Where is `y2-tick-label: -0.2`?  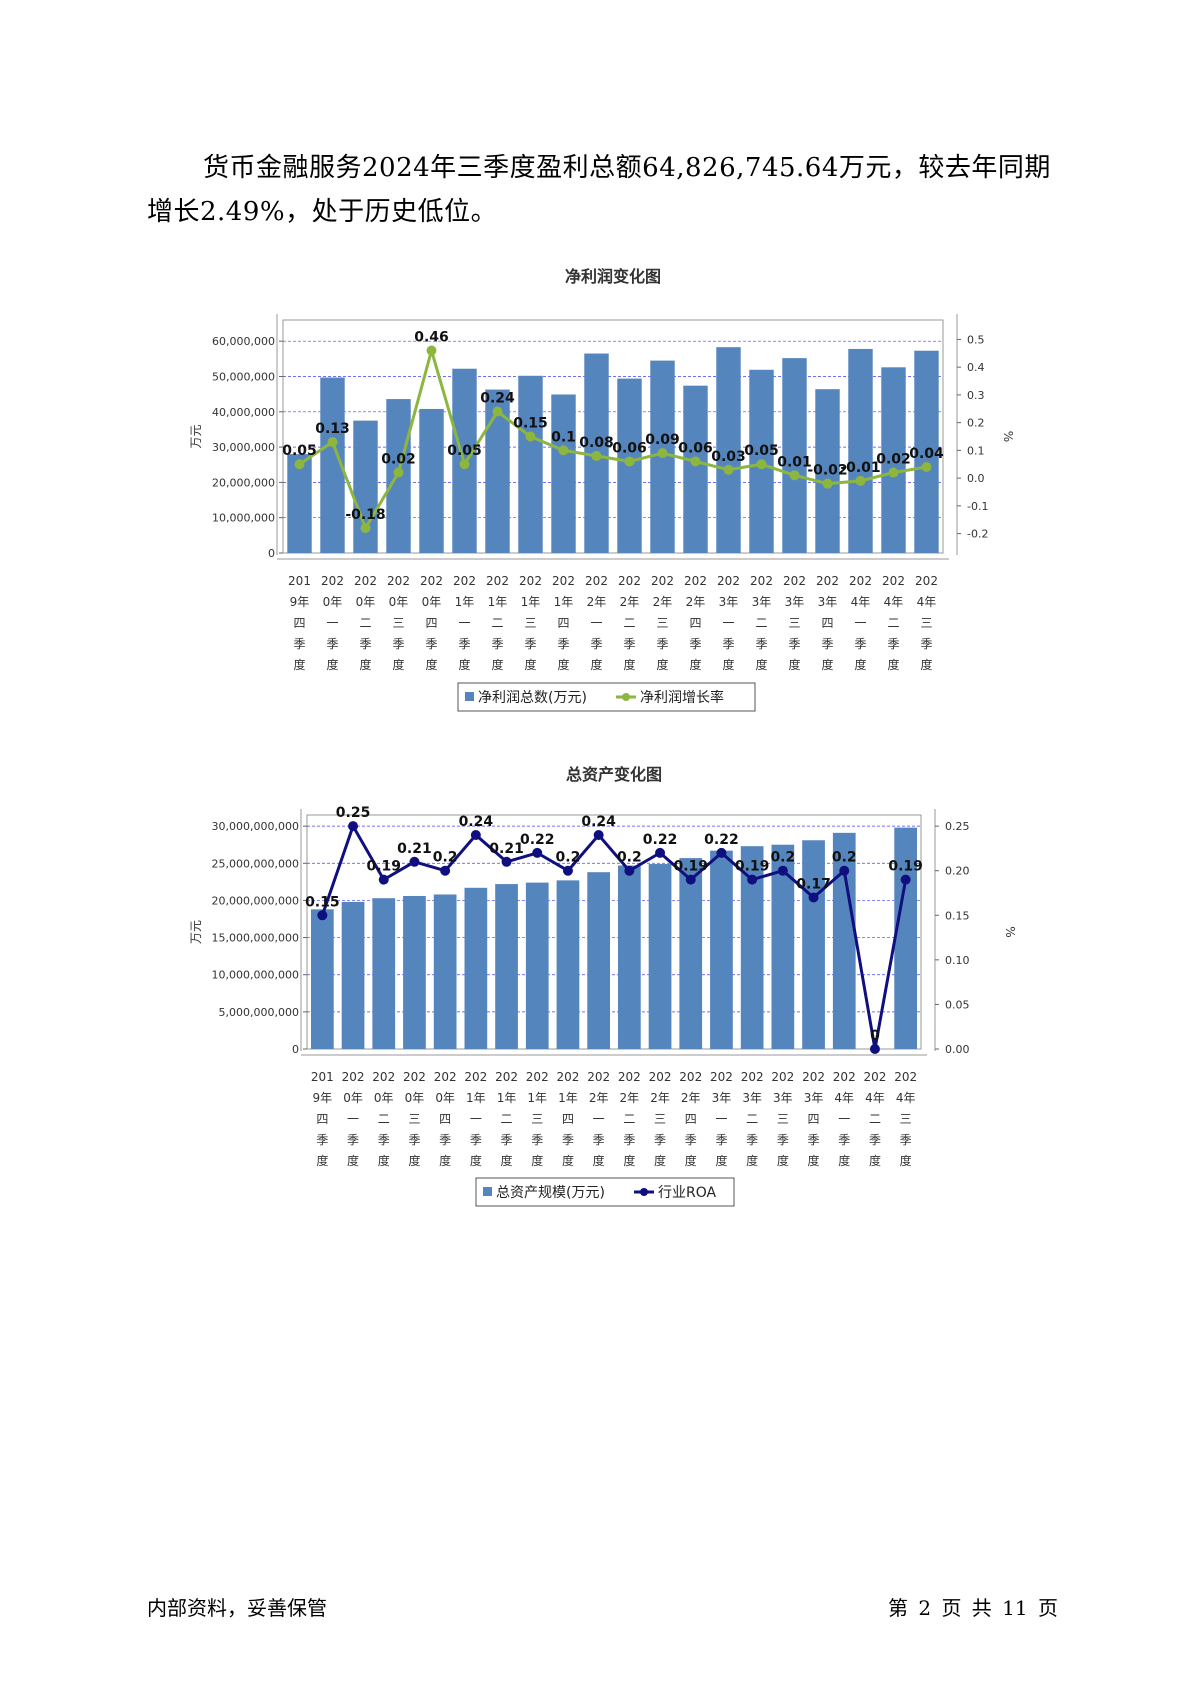
y2-tick-label: -0.2 is located at coordinates (977, 534).